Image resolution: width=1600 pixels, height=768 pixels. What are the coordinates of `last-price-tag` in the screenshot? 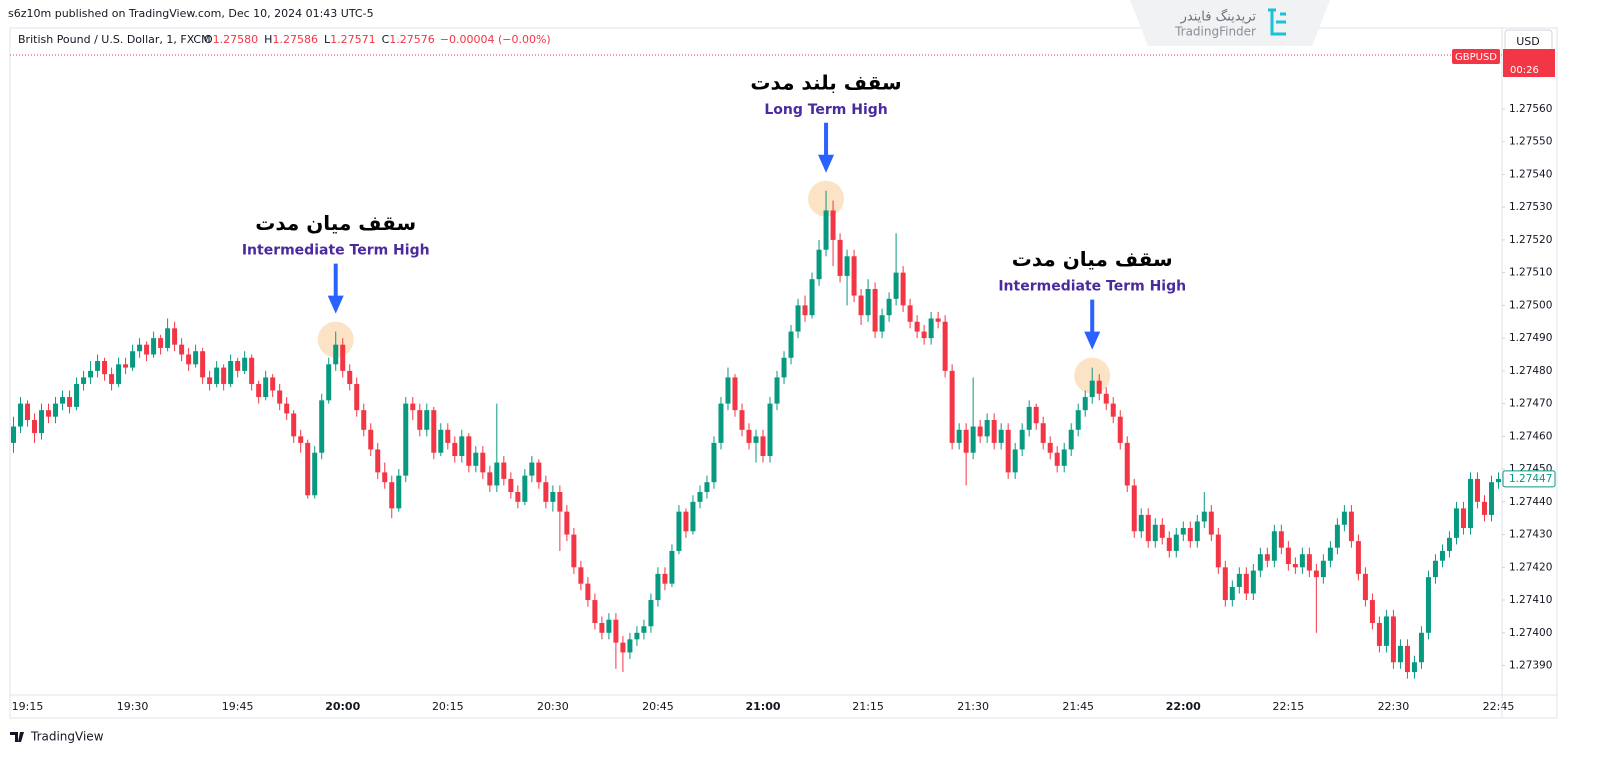 It's located at (1529, 479).